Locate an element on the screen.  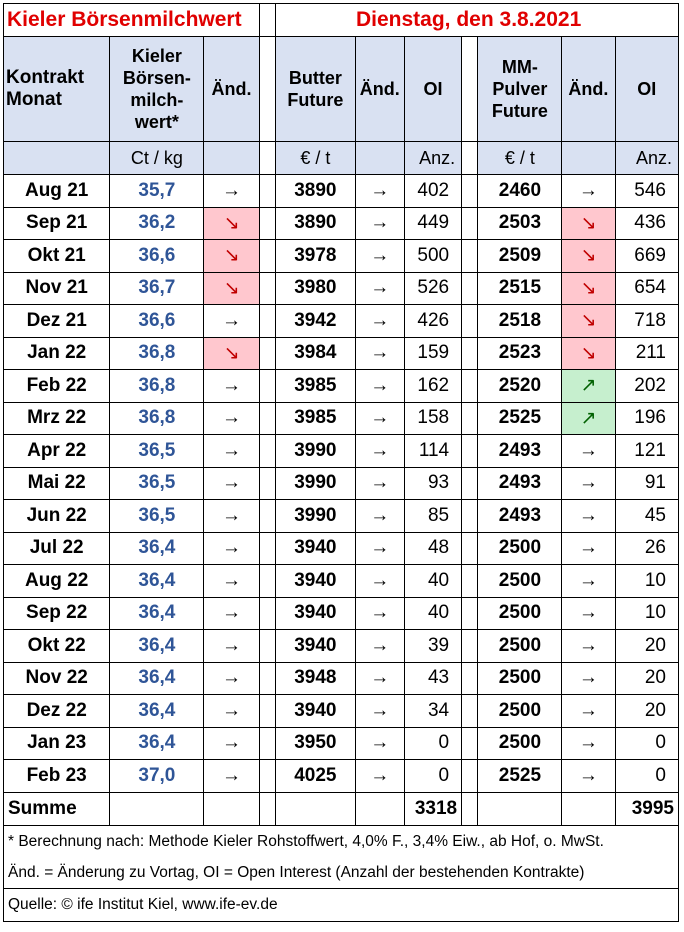
mm-open-interest: 20 is located at coordinates (646, 678).